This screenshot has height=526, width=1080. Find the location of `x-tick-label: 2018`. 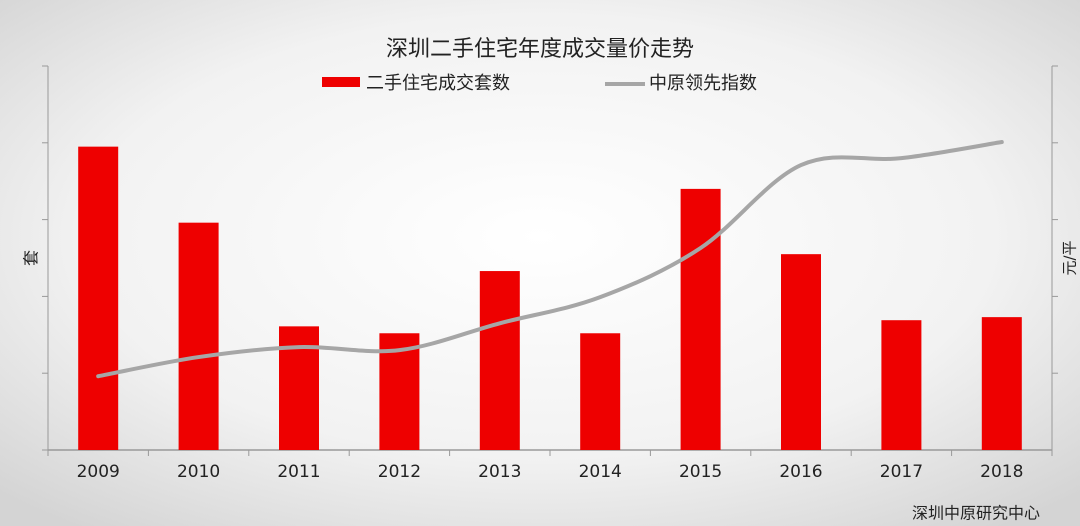

x-tick-label: 2018 is located at coordinates (1001, 472).